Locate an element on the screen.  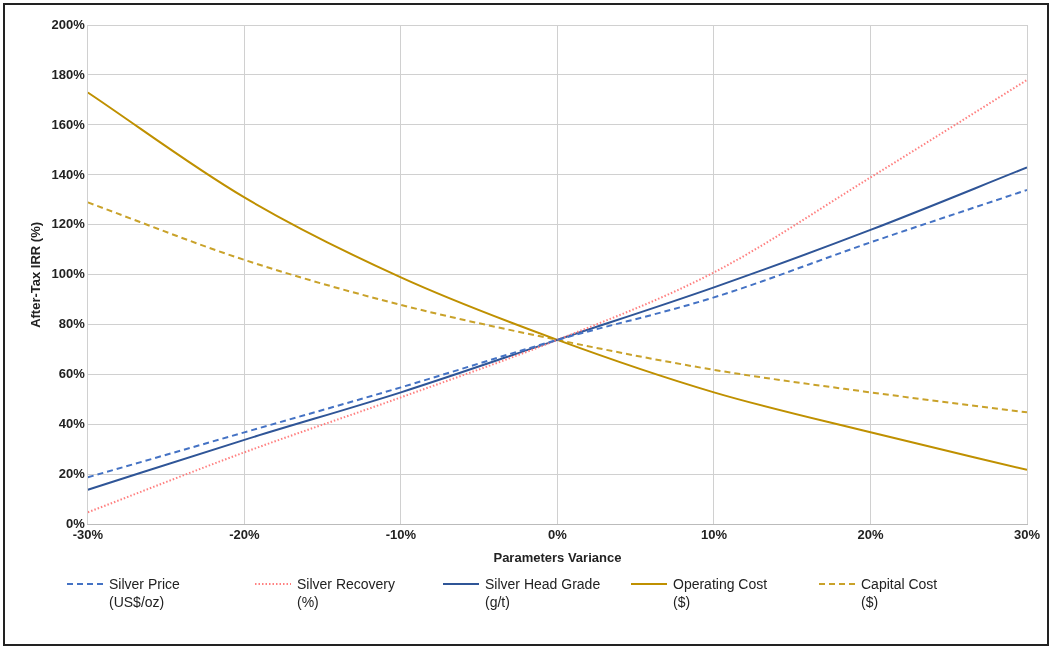
legend-label: Silver Price (US$/oz) is located at coordinates (144, 593).